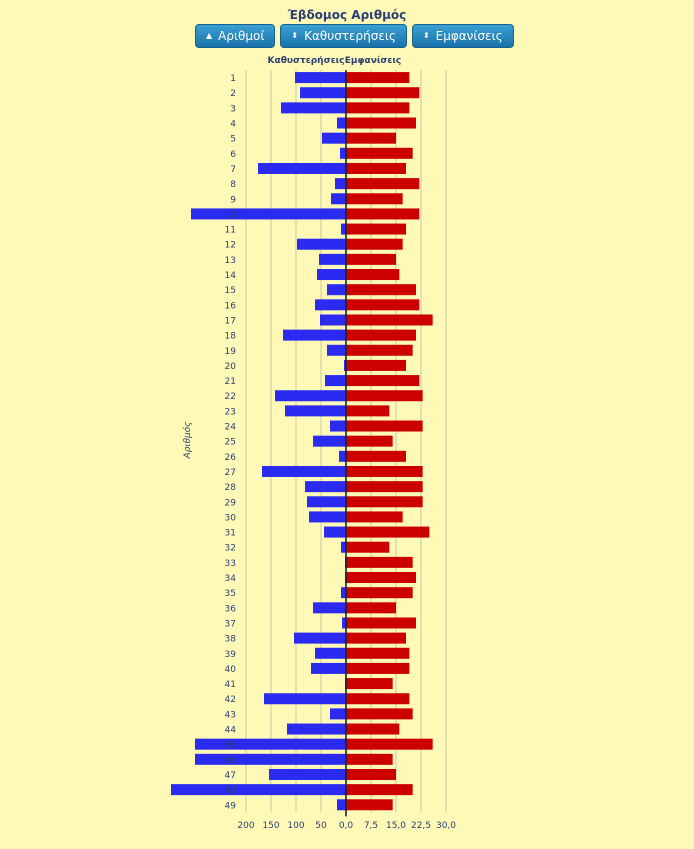  Describe the element at coordinates (373, 60) in the screenshot. I see `right-series-title: Εμφανίσεις` at that location.